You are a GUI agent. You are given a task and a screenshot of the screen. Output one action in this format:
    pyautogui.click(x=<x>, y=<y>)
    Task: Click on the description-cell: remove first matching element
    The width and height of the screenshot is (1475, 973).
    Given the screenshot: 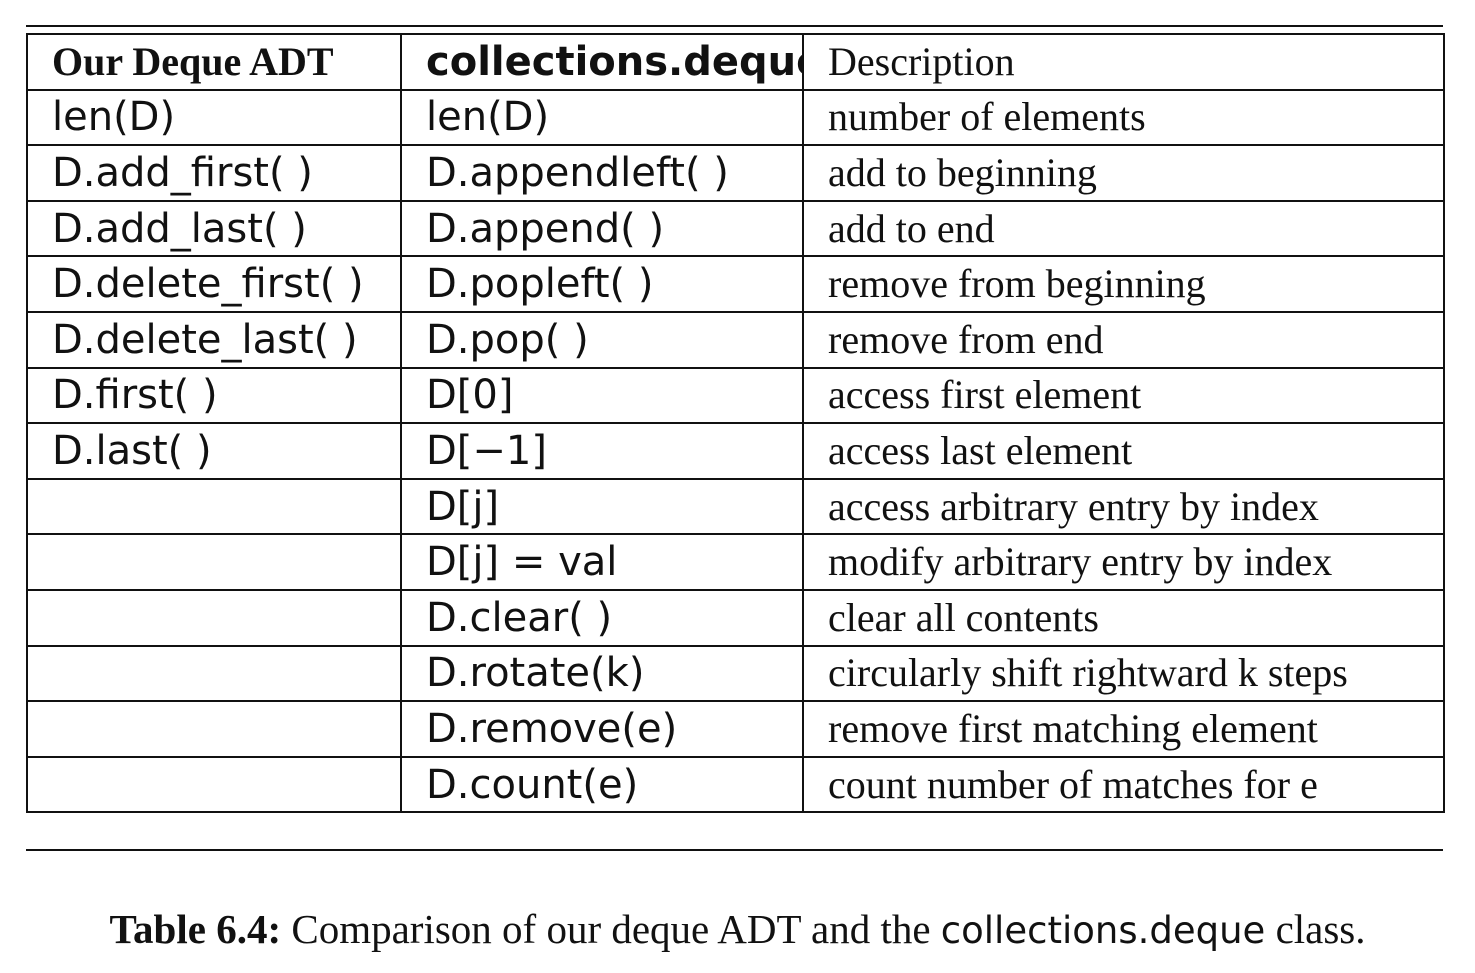 What is the action you would take?
    pyautogui.click(x=1123, y=729)
    